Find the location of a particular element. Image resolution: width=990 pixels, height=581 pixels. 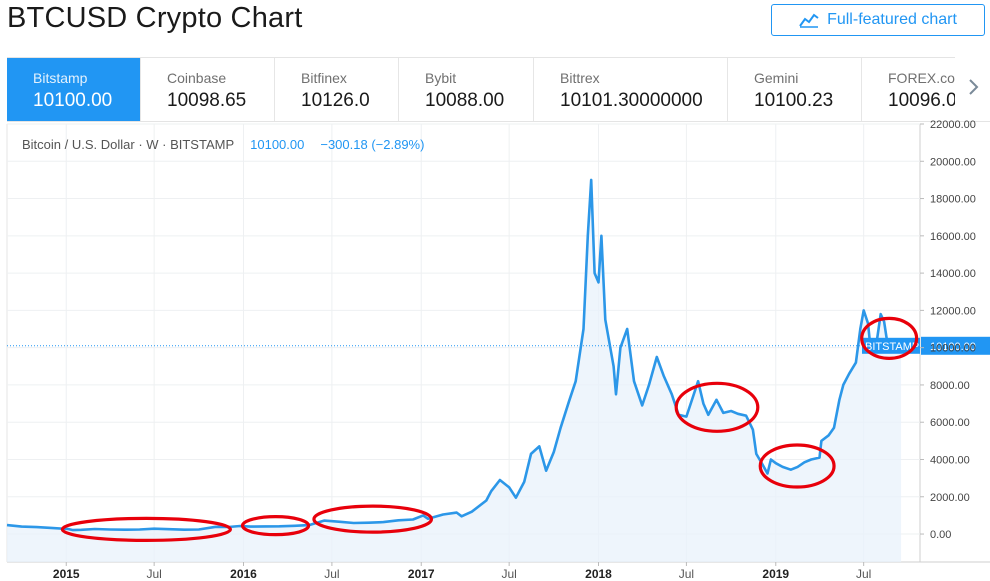

y-tick-label: 10000.00 is located at coordinates (953, 349).